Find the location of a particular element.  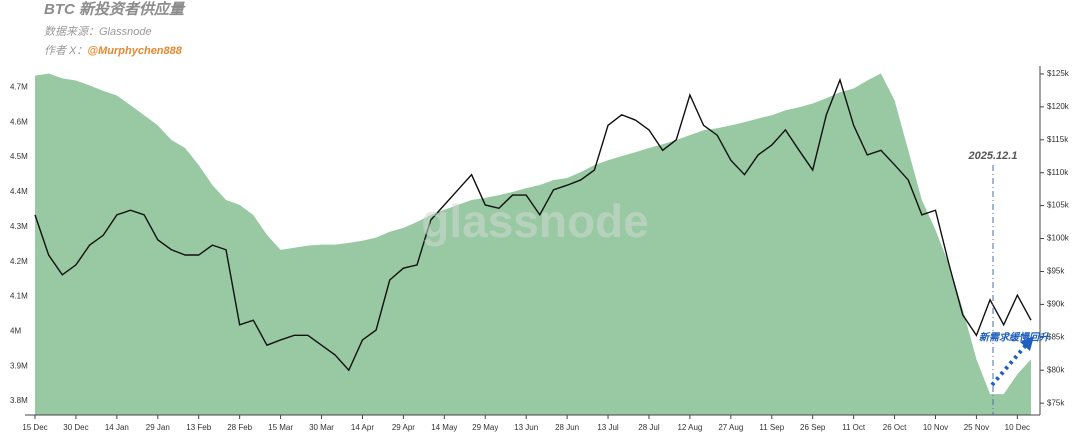

y2-tick-label: $75k is located at coordinates (1056, 402).